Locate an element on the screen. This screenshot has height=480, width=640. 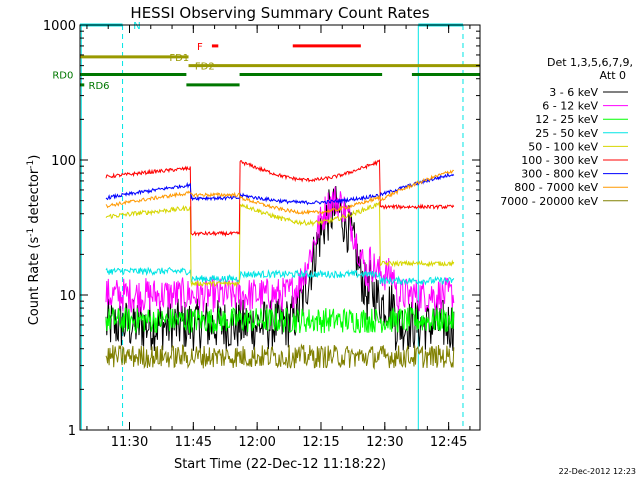
legend-label-8: 7000 - 20000 keV is located at coordinates (549, 201).